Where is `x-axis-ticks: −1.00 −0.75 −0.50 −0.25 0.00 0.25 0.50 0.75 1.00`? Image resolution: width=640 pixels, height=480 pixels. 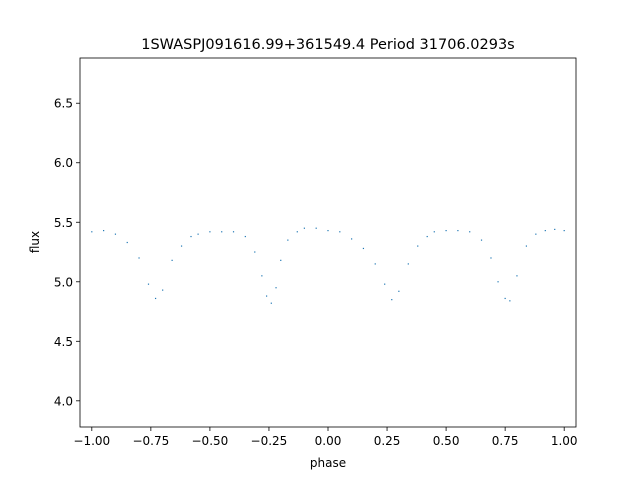
x-axis-ticks: −1.00 −0.75 −0.50 −0.25 0.00 0.25 0.50 0.75 1.00 is located at coordinates (325, 437).